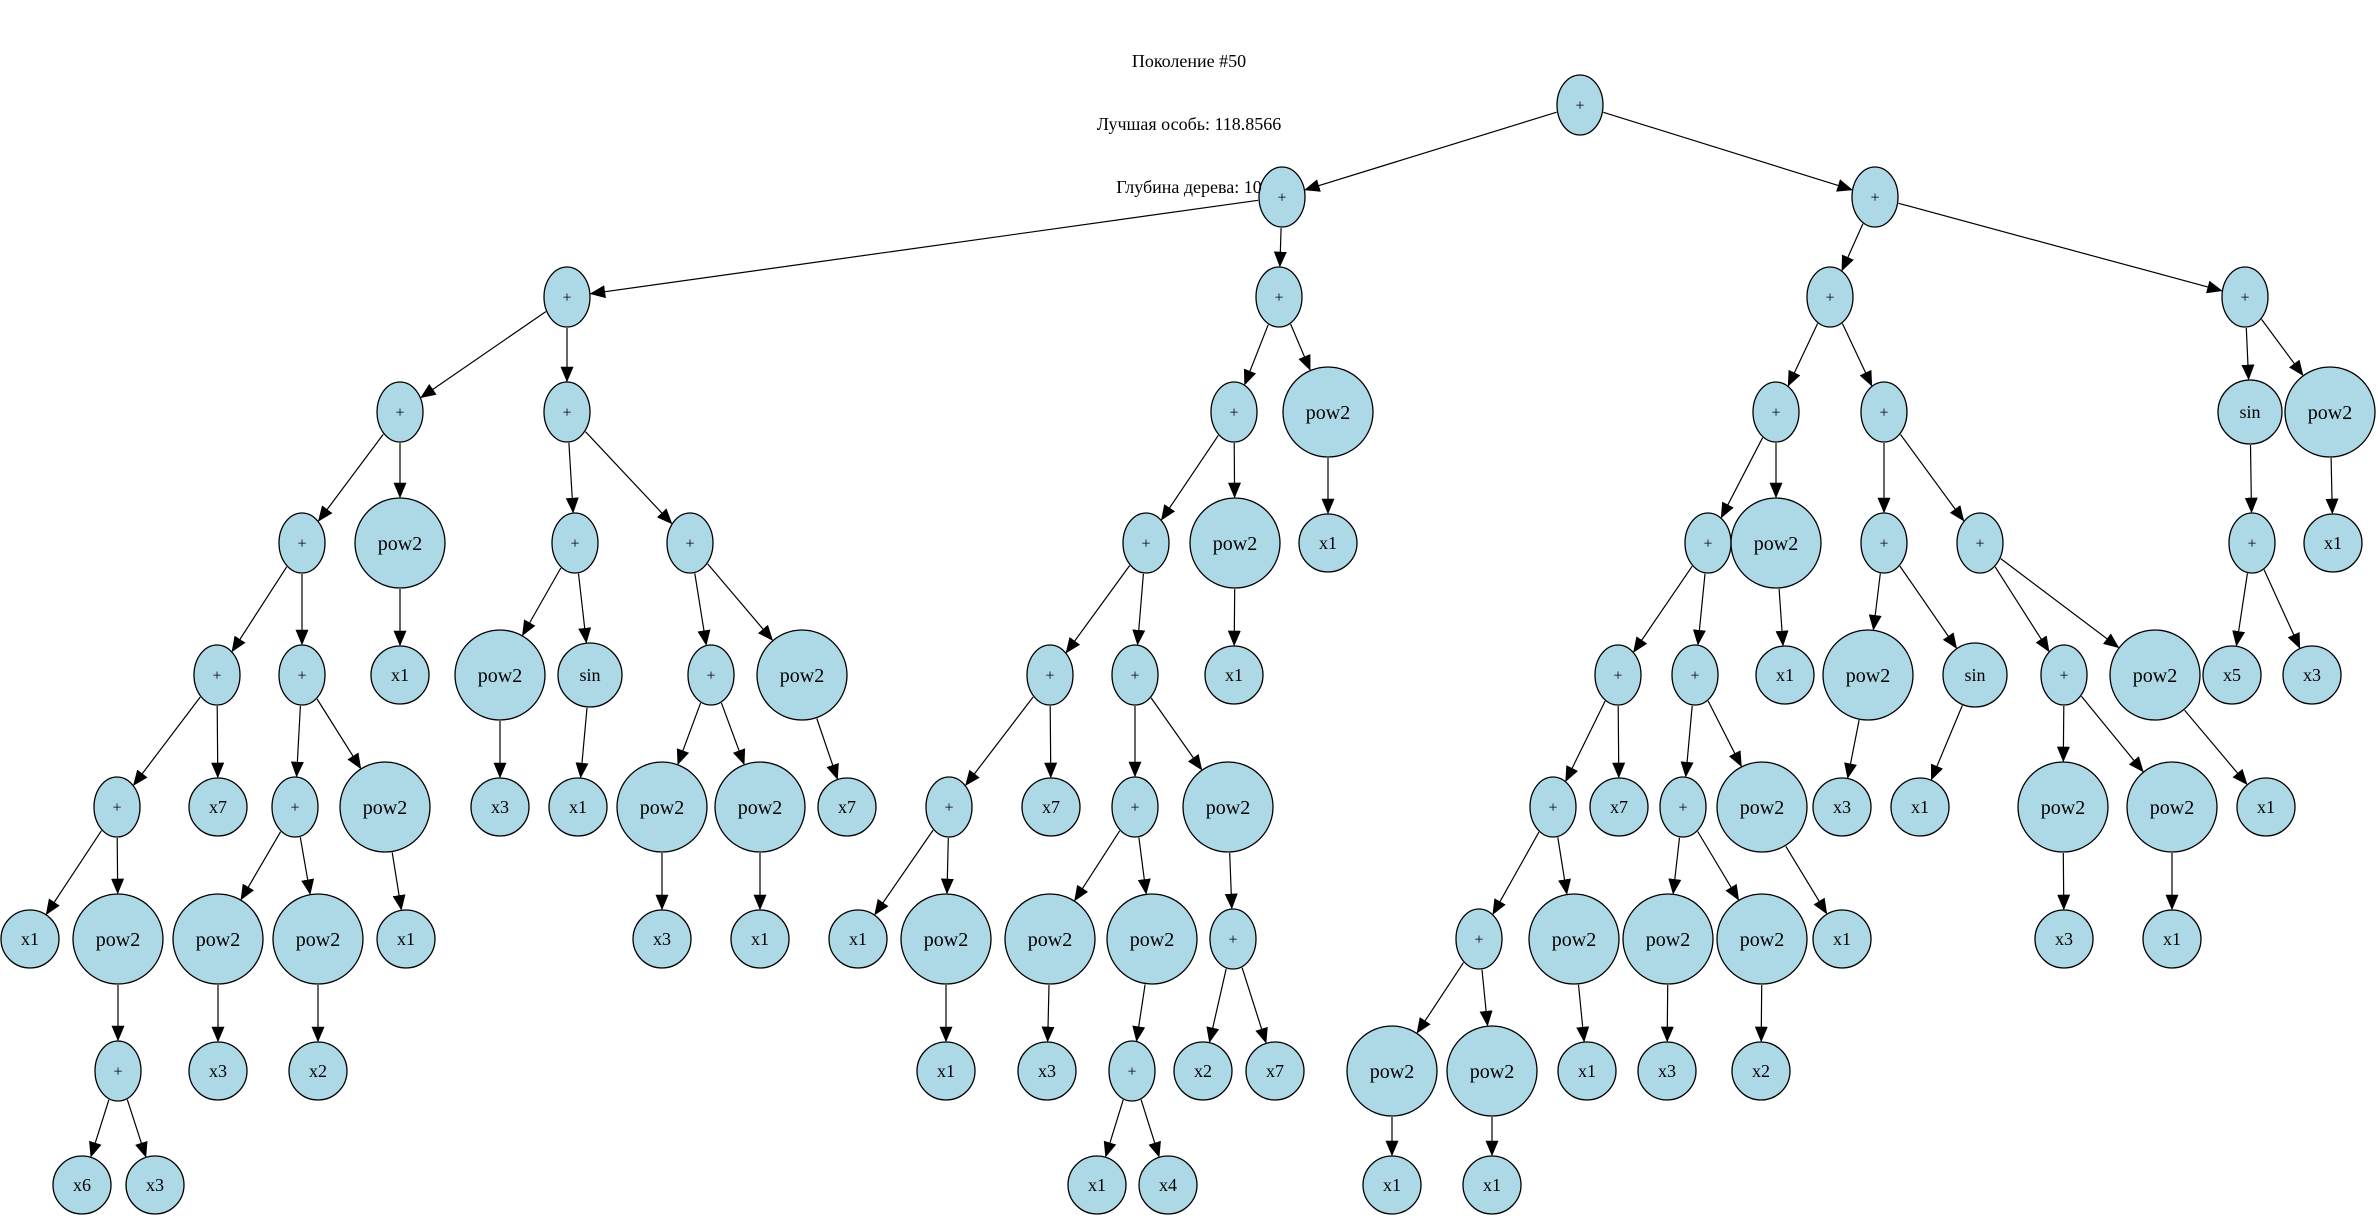 The image size is (2378, 1219). Describe the element at coordinates (1168, 1185) in the screenshot. I see `tree-node-x4` at that location.